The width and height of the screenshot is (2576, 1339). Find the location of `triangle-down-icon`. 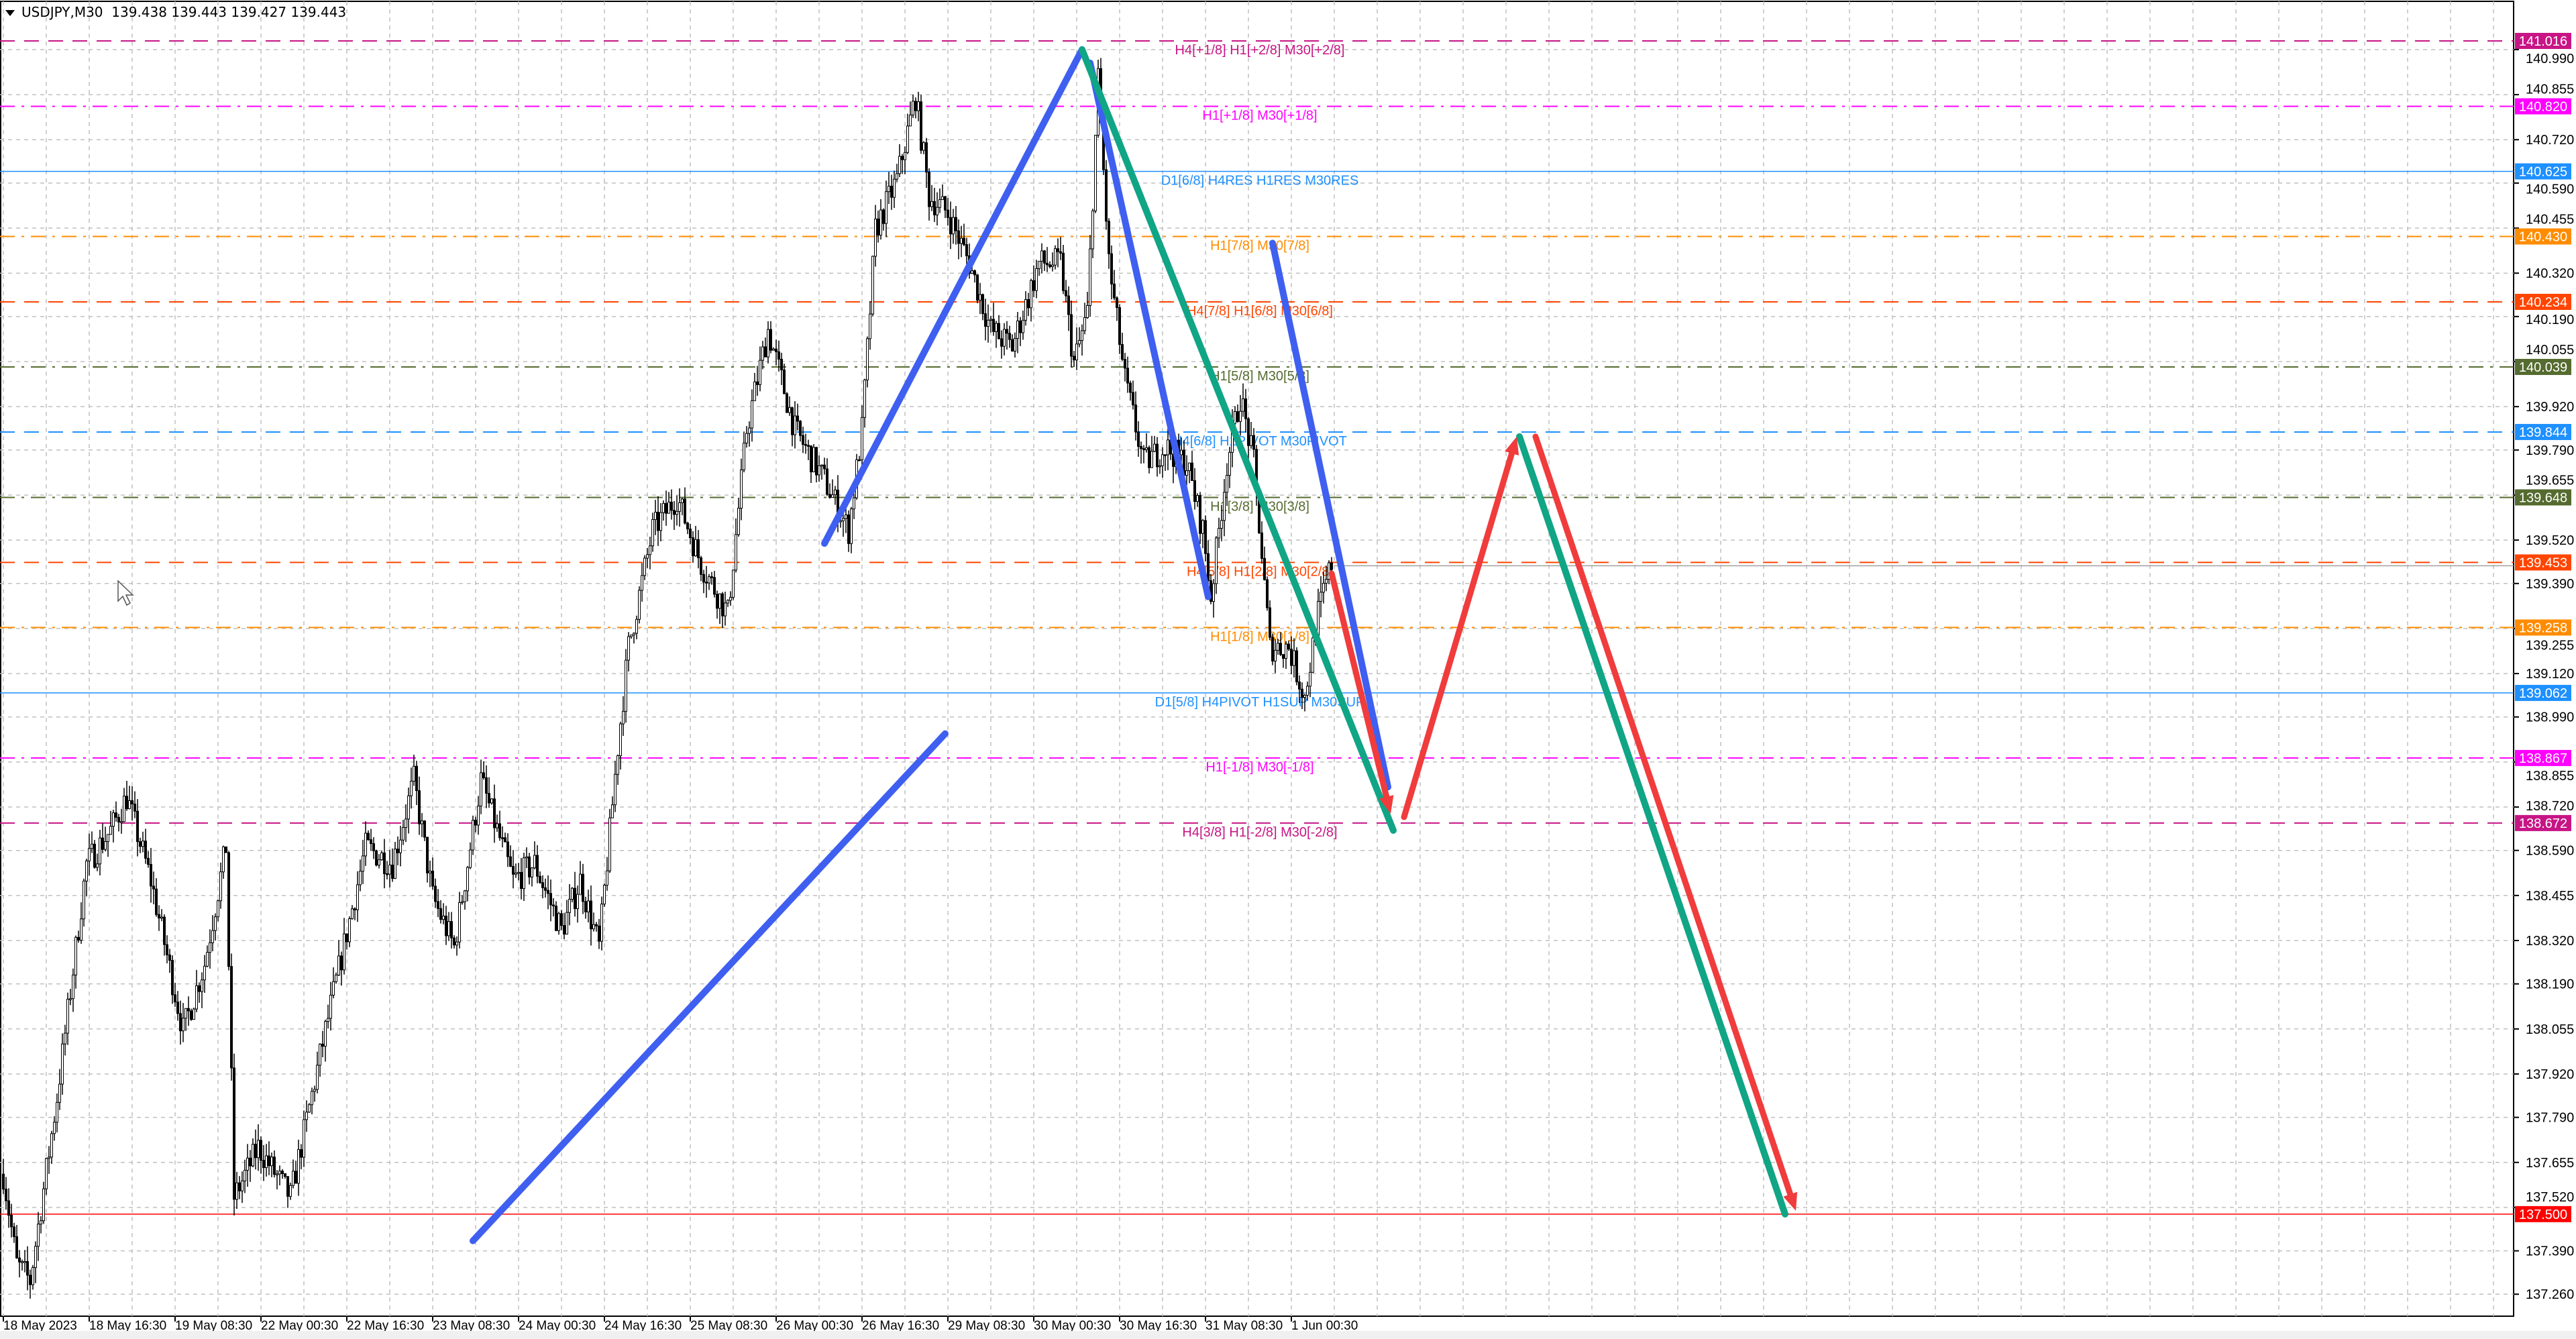

triangle-down-icon is located at coordinates (10, 13).